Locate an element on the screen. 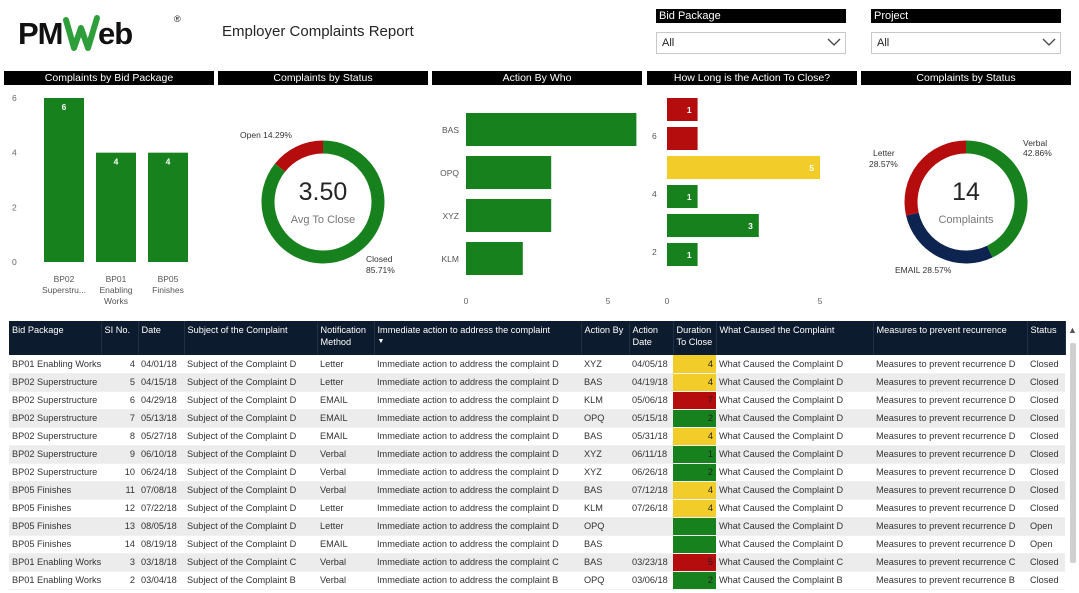 The height and width of the screenshot is (593, 1079). table-cell: 12 is located at coordinates (119, 508).